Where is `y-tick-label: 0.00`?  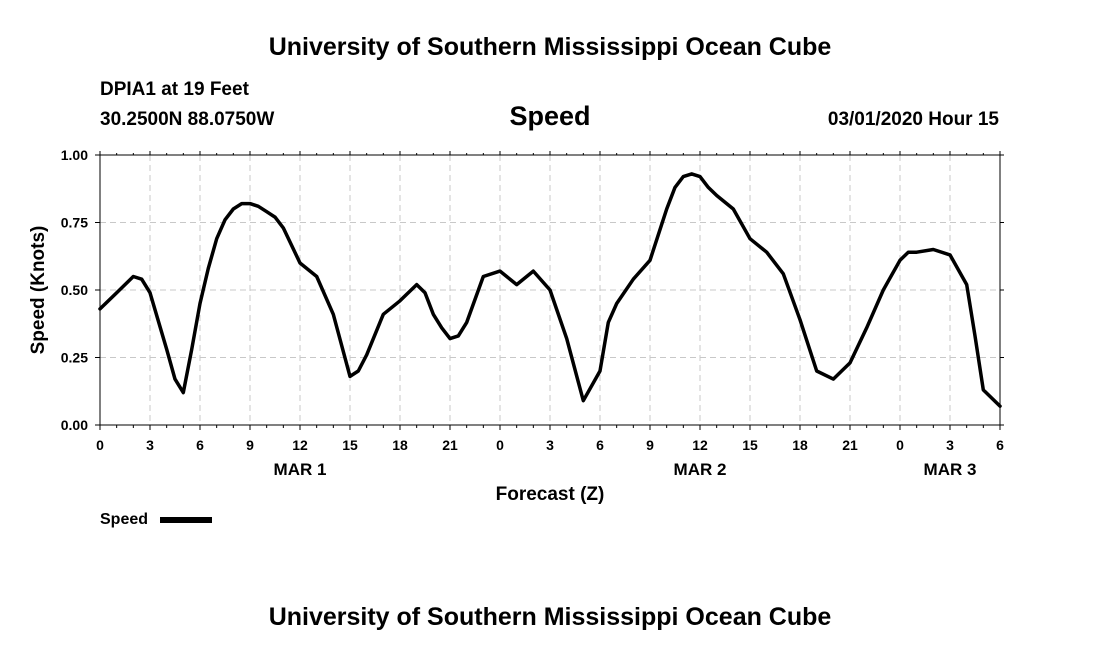 y-tick-label: 0.00 is located at coordinates (74, 425).